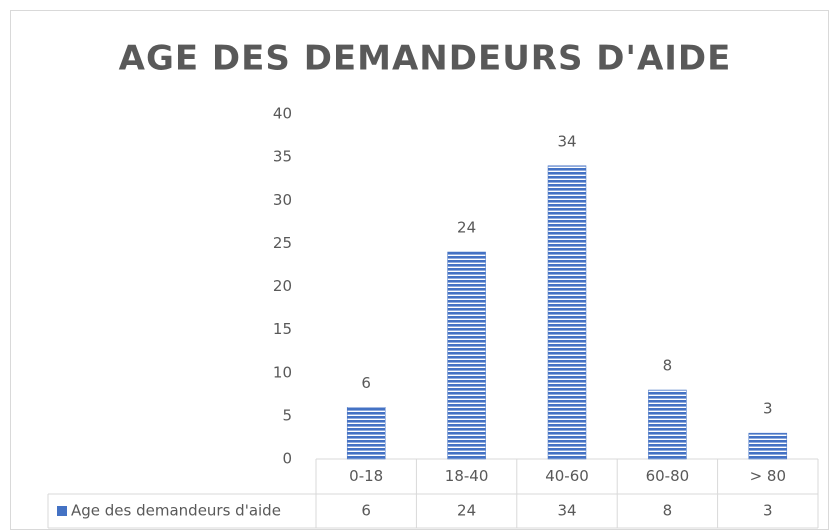  Describe the element at coordinates (287, 459) in the screenshot. I see `y-tick-label: 0` at that location.